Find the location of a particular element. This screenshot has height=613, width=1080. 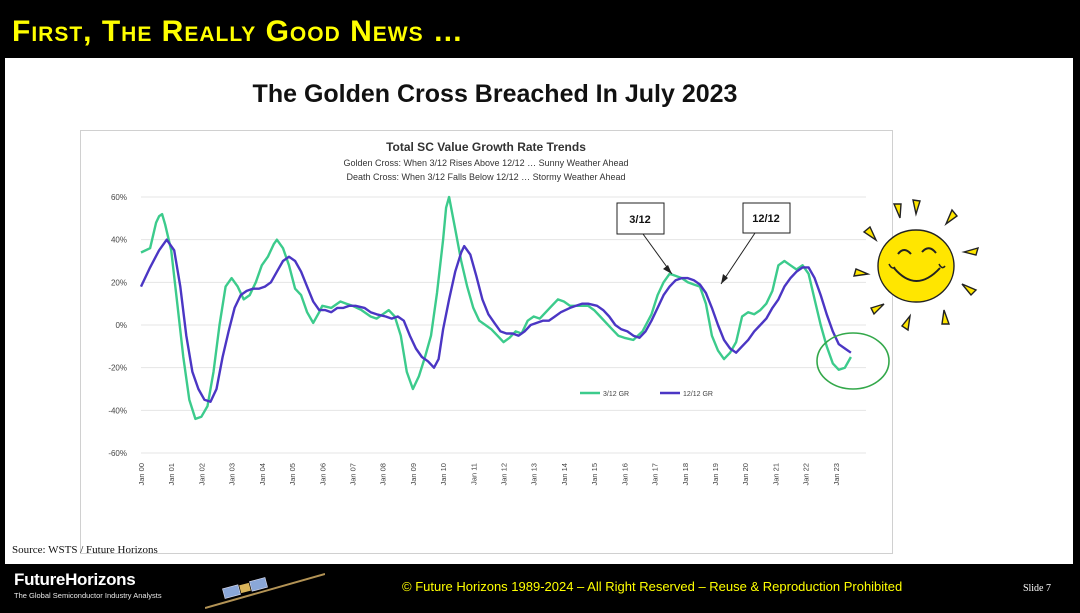

chart-legend: 3/12 GR 12/12 GR is located at coordinates (646, 394).